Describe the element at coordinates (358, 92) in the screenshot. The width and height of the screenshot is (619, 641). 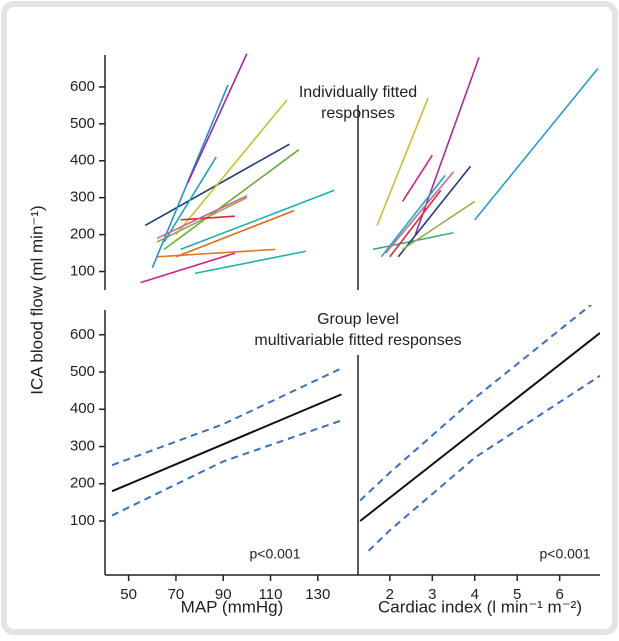
I see `panel-title: Individually fitted` at that location.